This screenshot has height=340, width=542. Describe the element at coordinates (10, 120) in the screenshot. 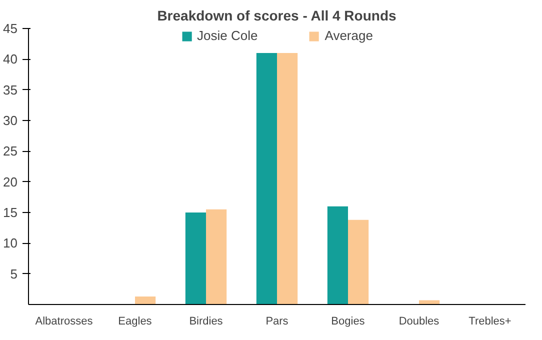

I see `y-tick-label: 30` at that location.